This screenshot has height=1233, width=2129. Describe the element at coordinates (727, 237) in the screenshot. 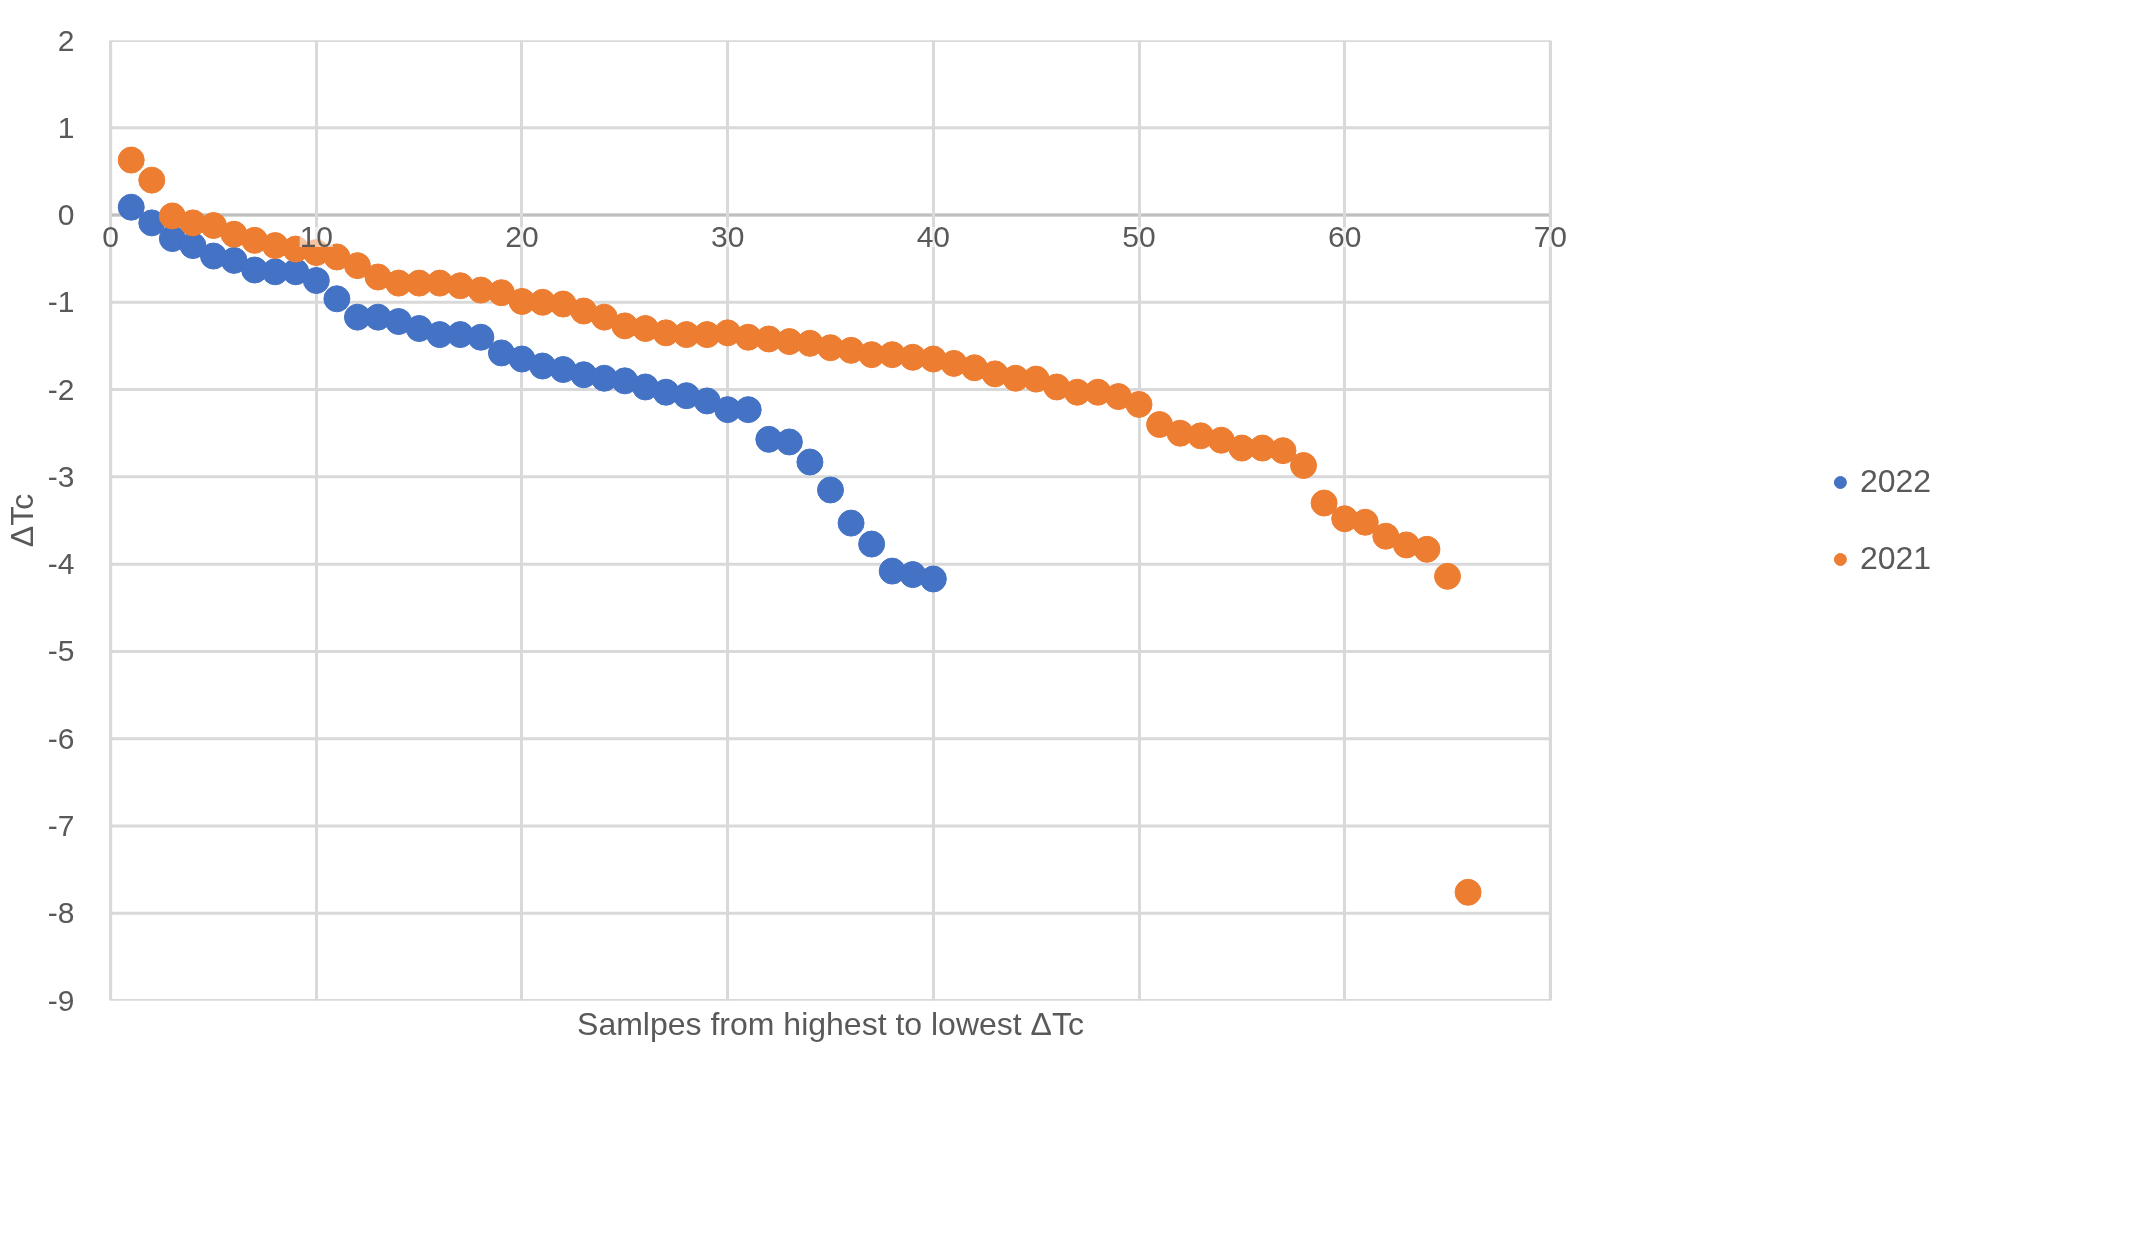

I see `x-tick-label: 30` at that location.